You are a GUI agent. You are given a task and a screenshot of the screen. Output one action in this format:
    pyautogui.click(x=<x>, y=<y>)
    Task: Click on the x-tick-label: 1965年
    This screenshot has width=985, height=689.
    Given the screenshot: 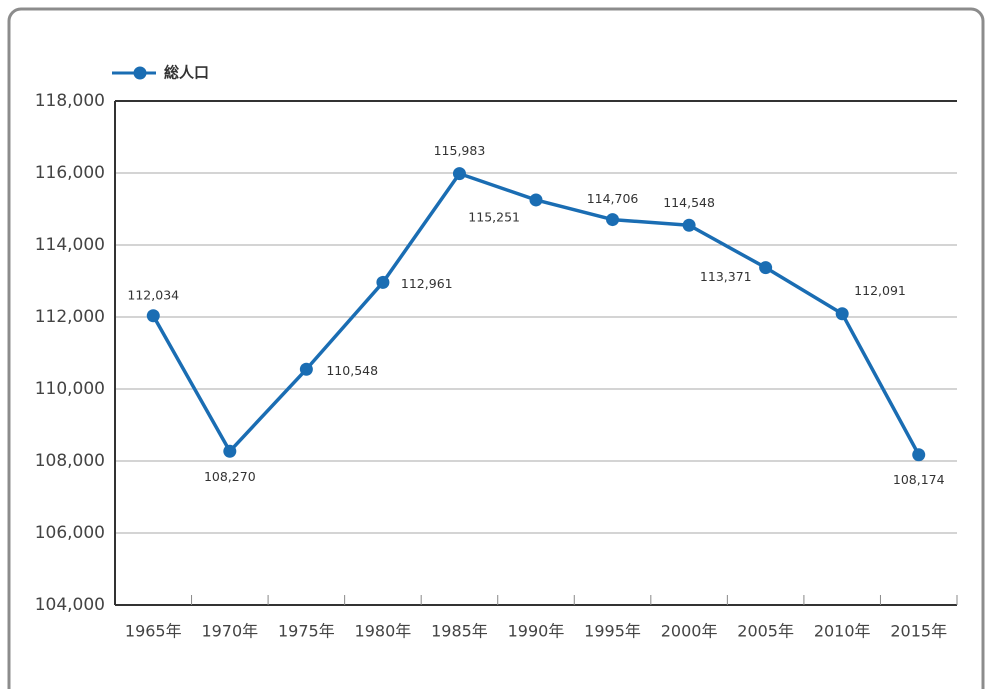 What is the action you would take?
    pyautogui.click(x=153, y=631)
    